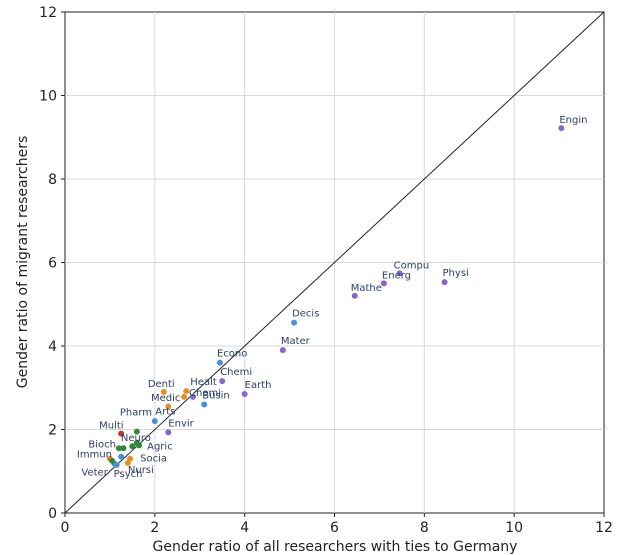 The width and height of the screenshot is (621, 555). What do you see at coordinates (48, 97) in the screenshot?
I see `y-tick-label: 10` at bounding box center [48, 97].